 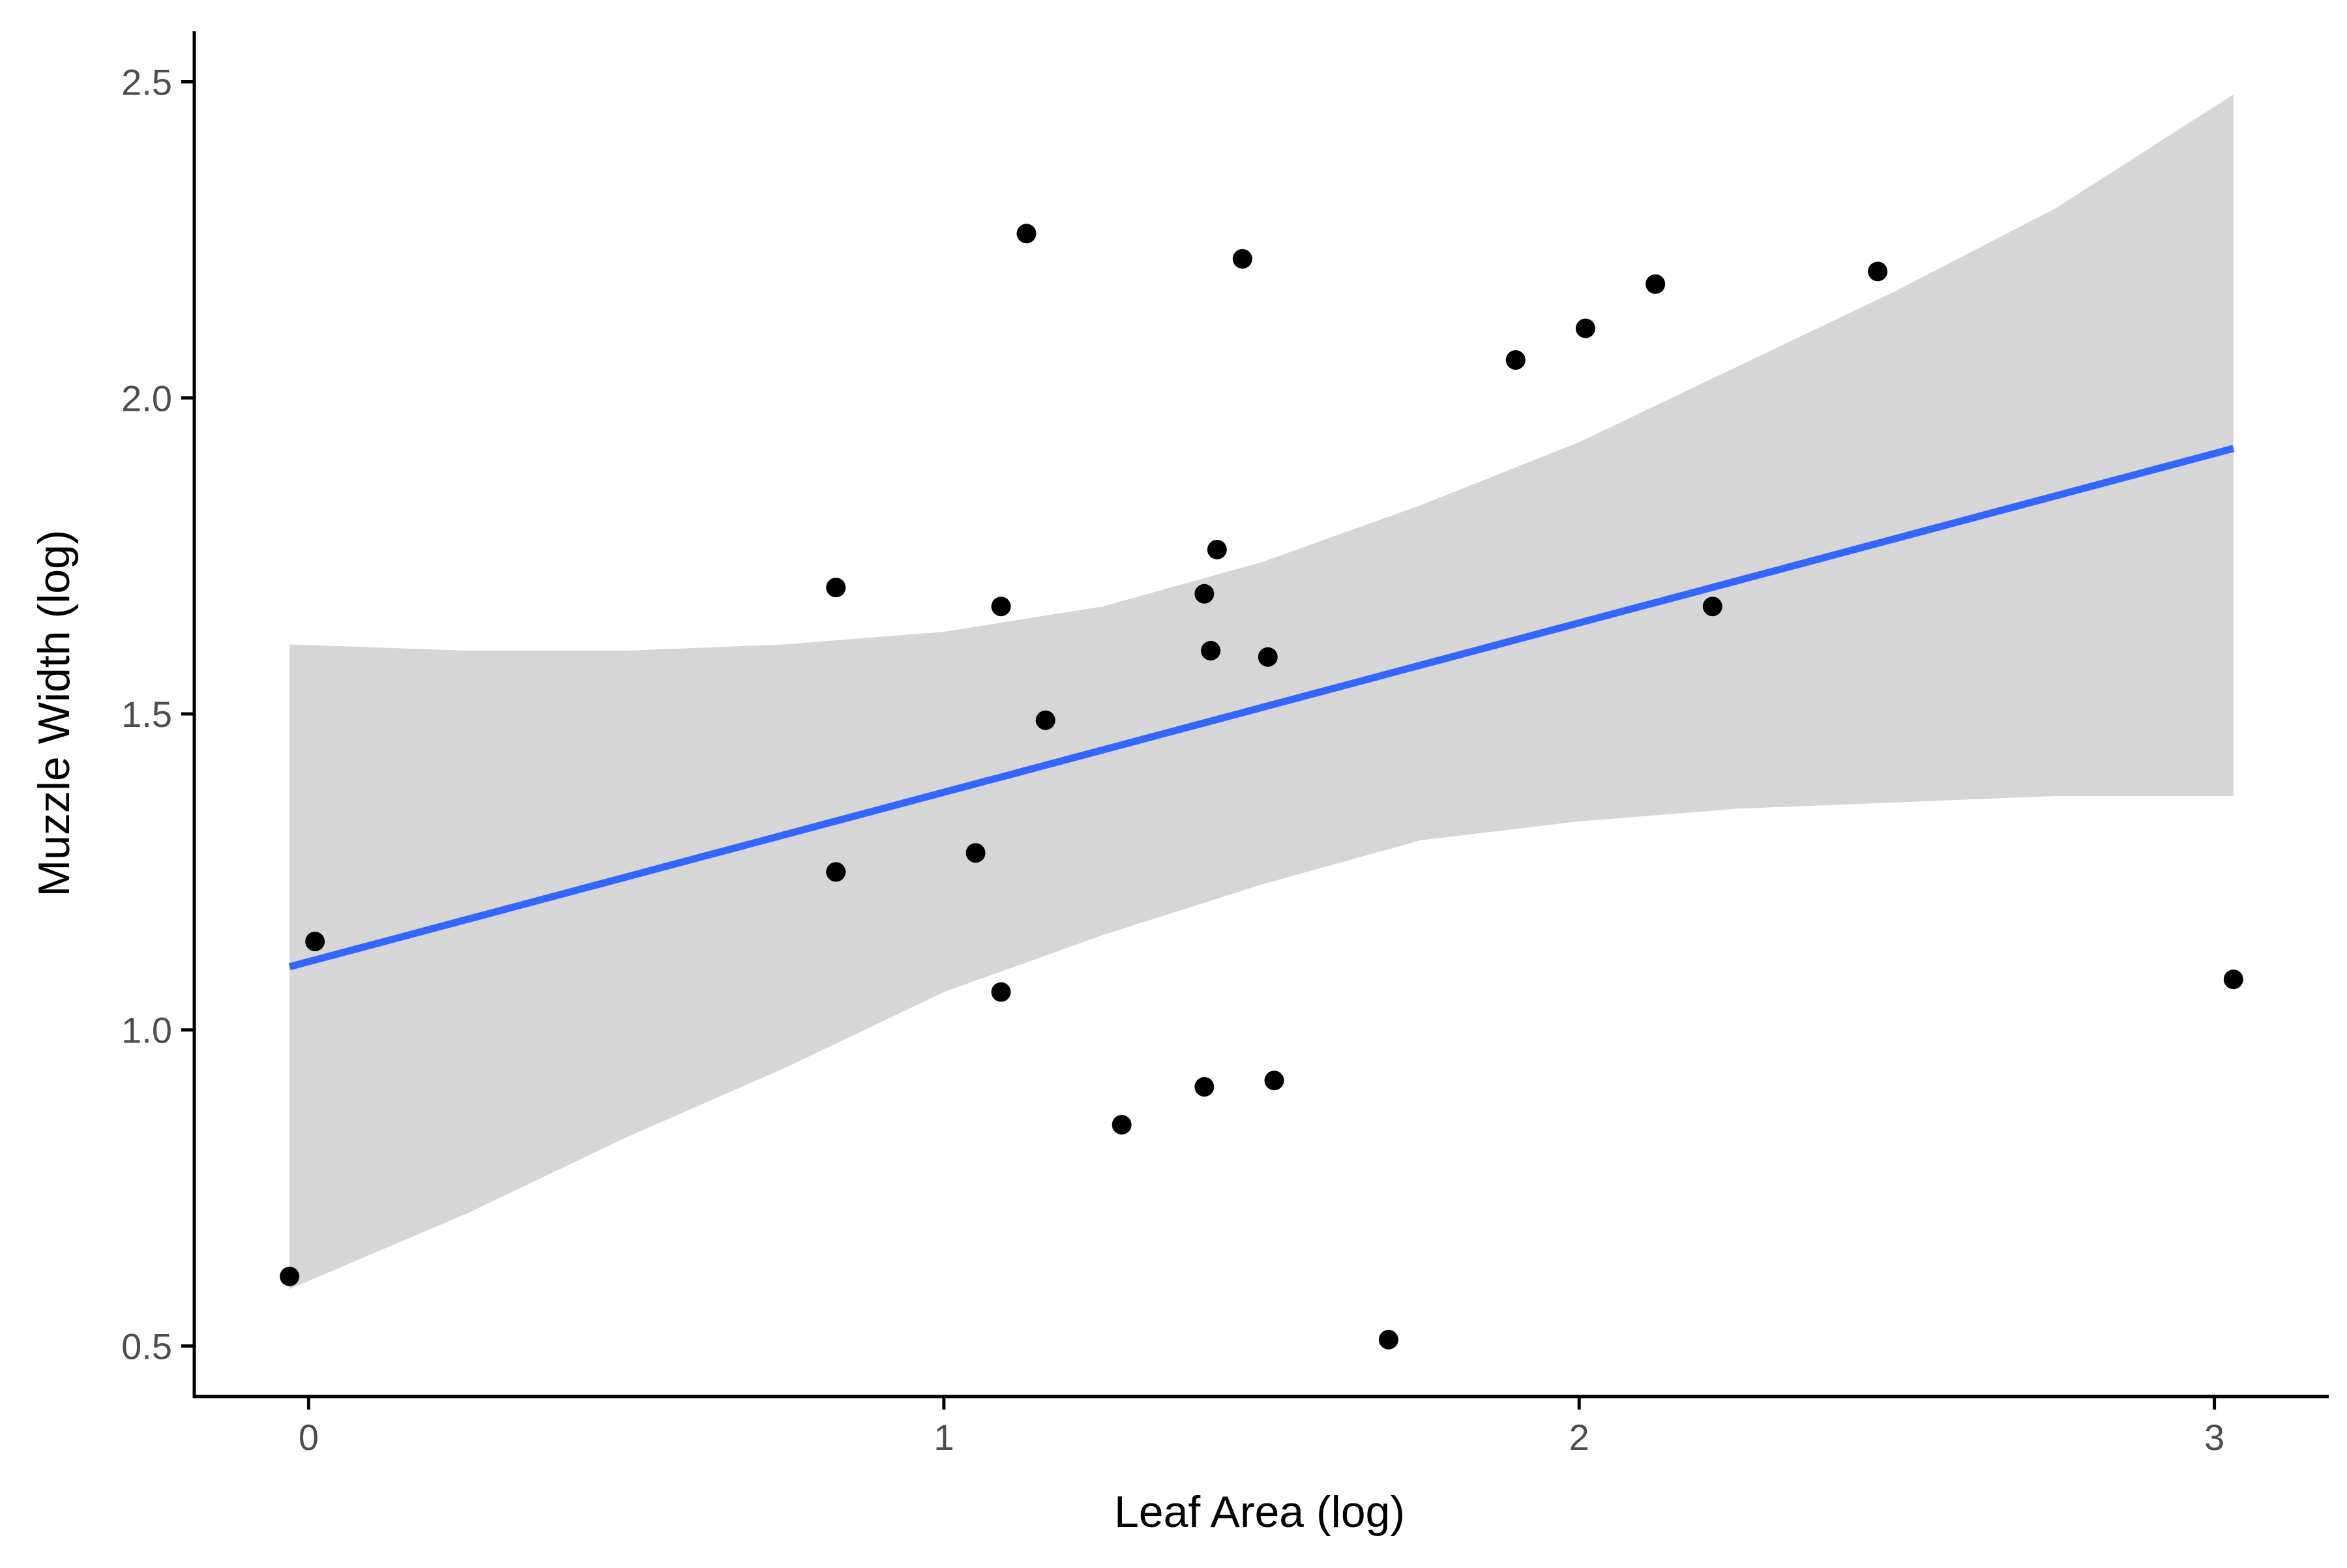 What do you see at coordinates (146, 715) in the screenshot?
I see `y-tick-label: 1.5` at bounding box center [146, 715].